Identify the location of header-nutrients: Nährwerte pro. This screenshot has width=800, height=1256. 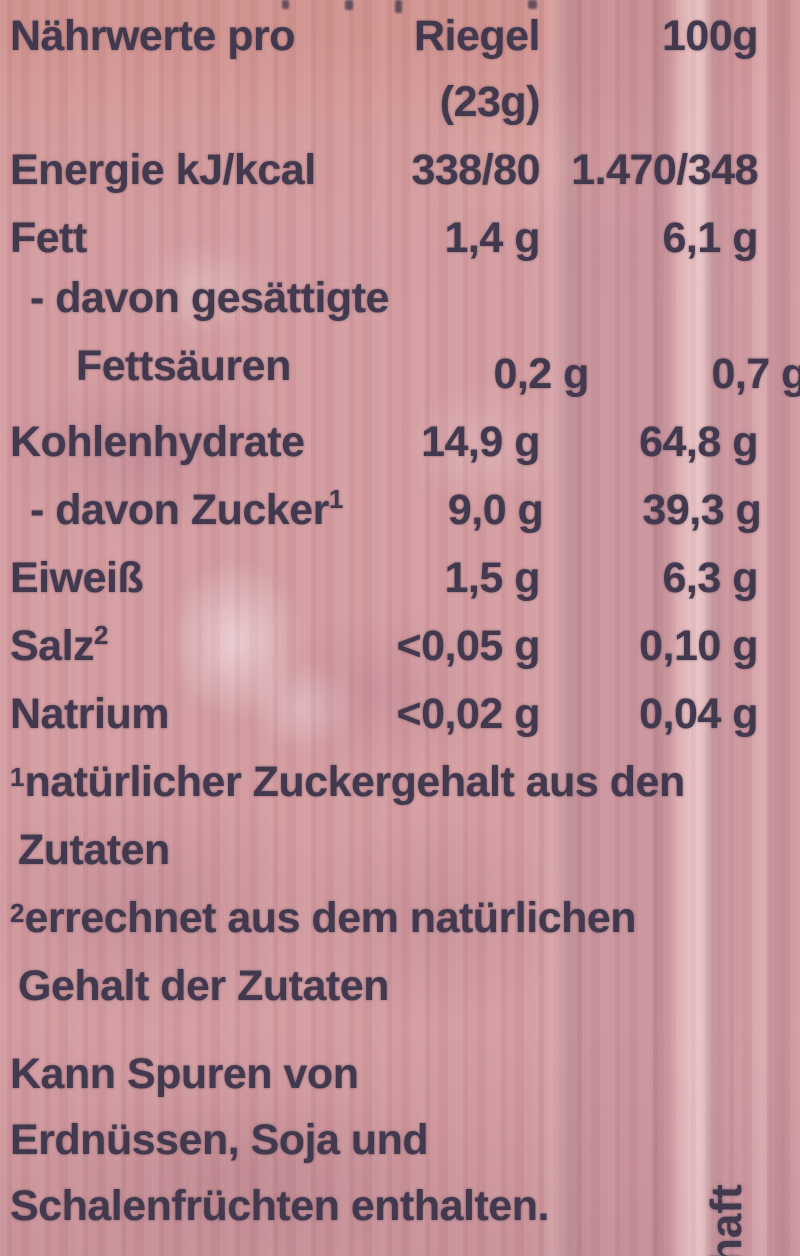
(153, 36).